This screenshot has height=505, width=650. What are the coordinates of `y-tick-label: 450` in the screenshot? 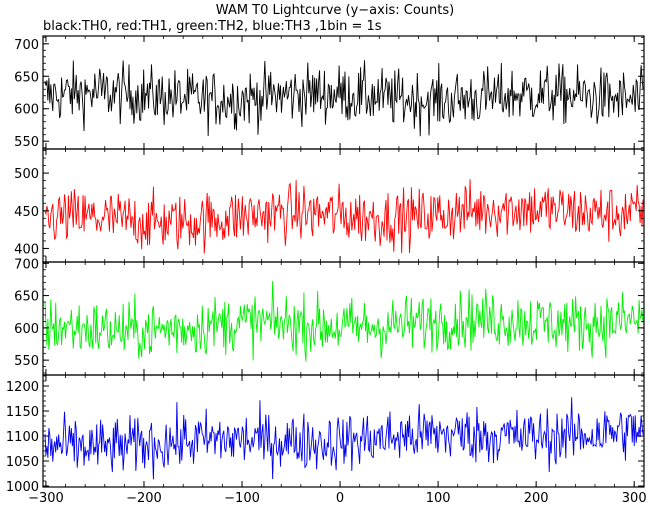 It's located at (26, 212).